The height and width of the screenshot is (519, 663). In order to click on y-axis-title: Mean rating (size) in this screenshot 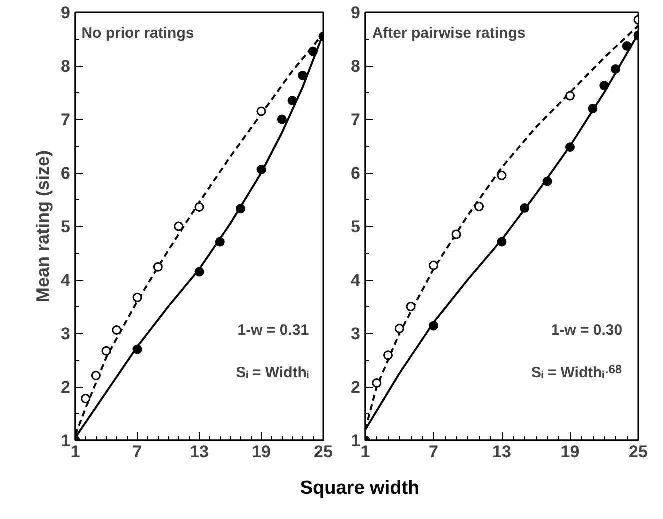, I will do `click(43, 226)`.